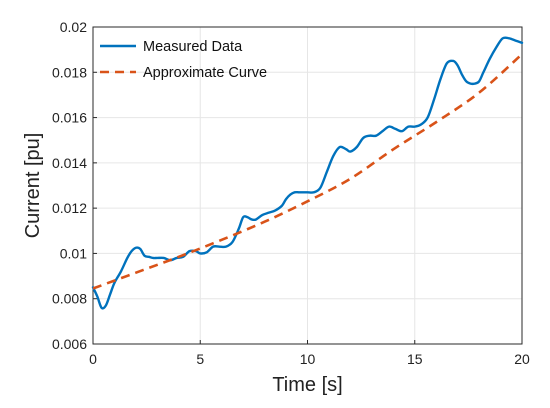 This screenshot has width=550, height=408. I want to click on y-tick-label: 0.02, so click(73, 27).